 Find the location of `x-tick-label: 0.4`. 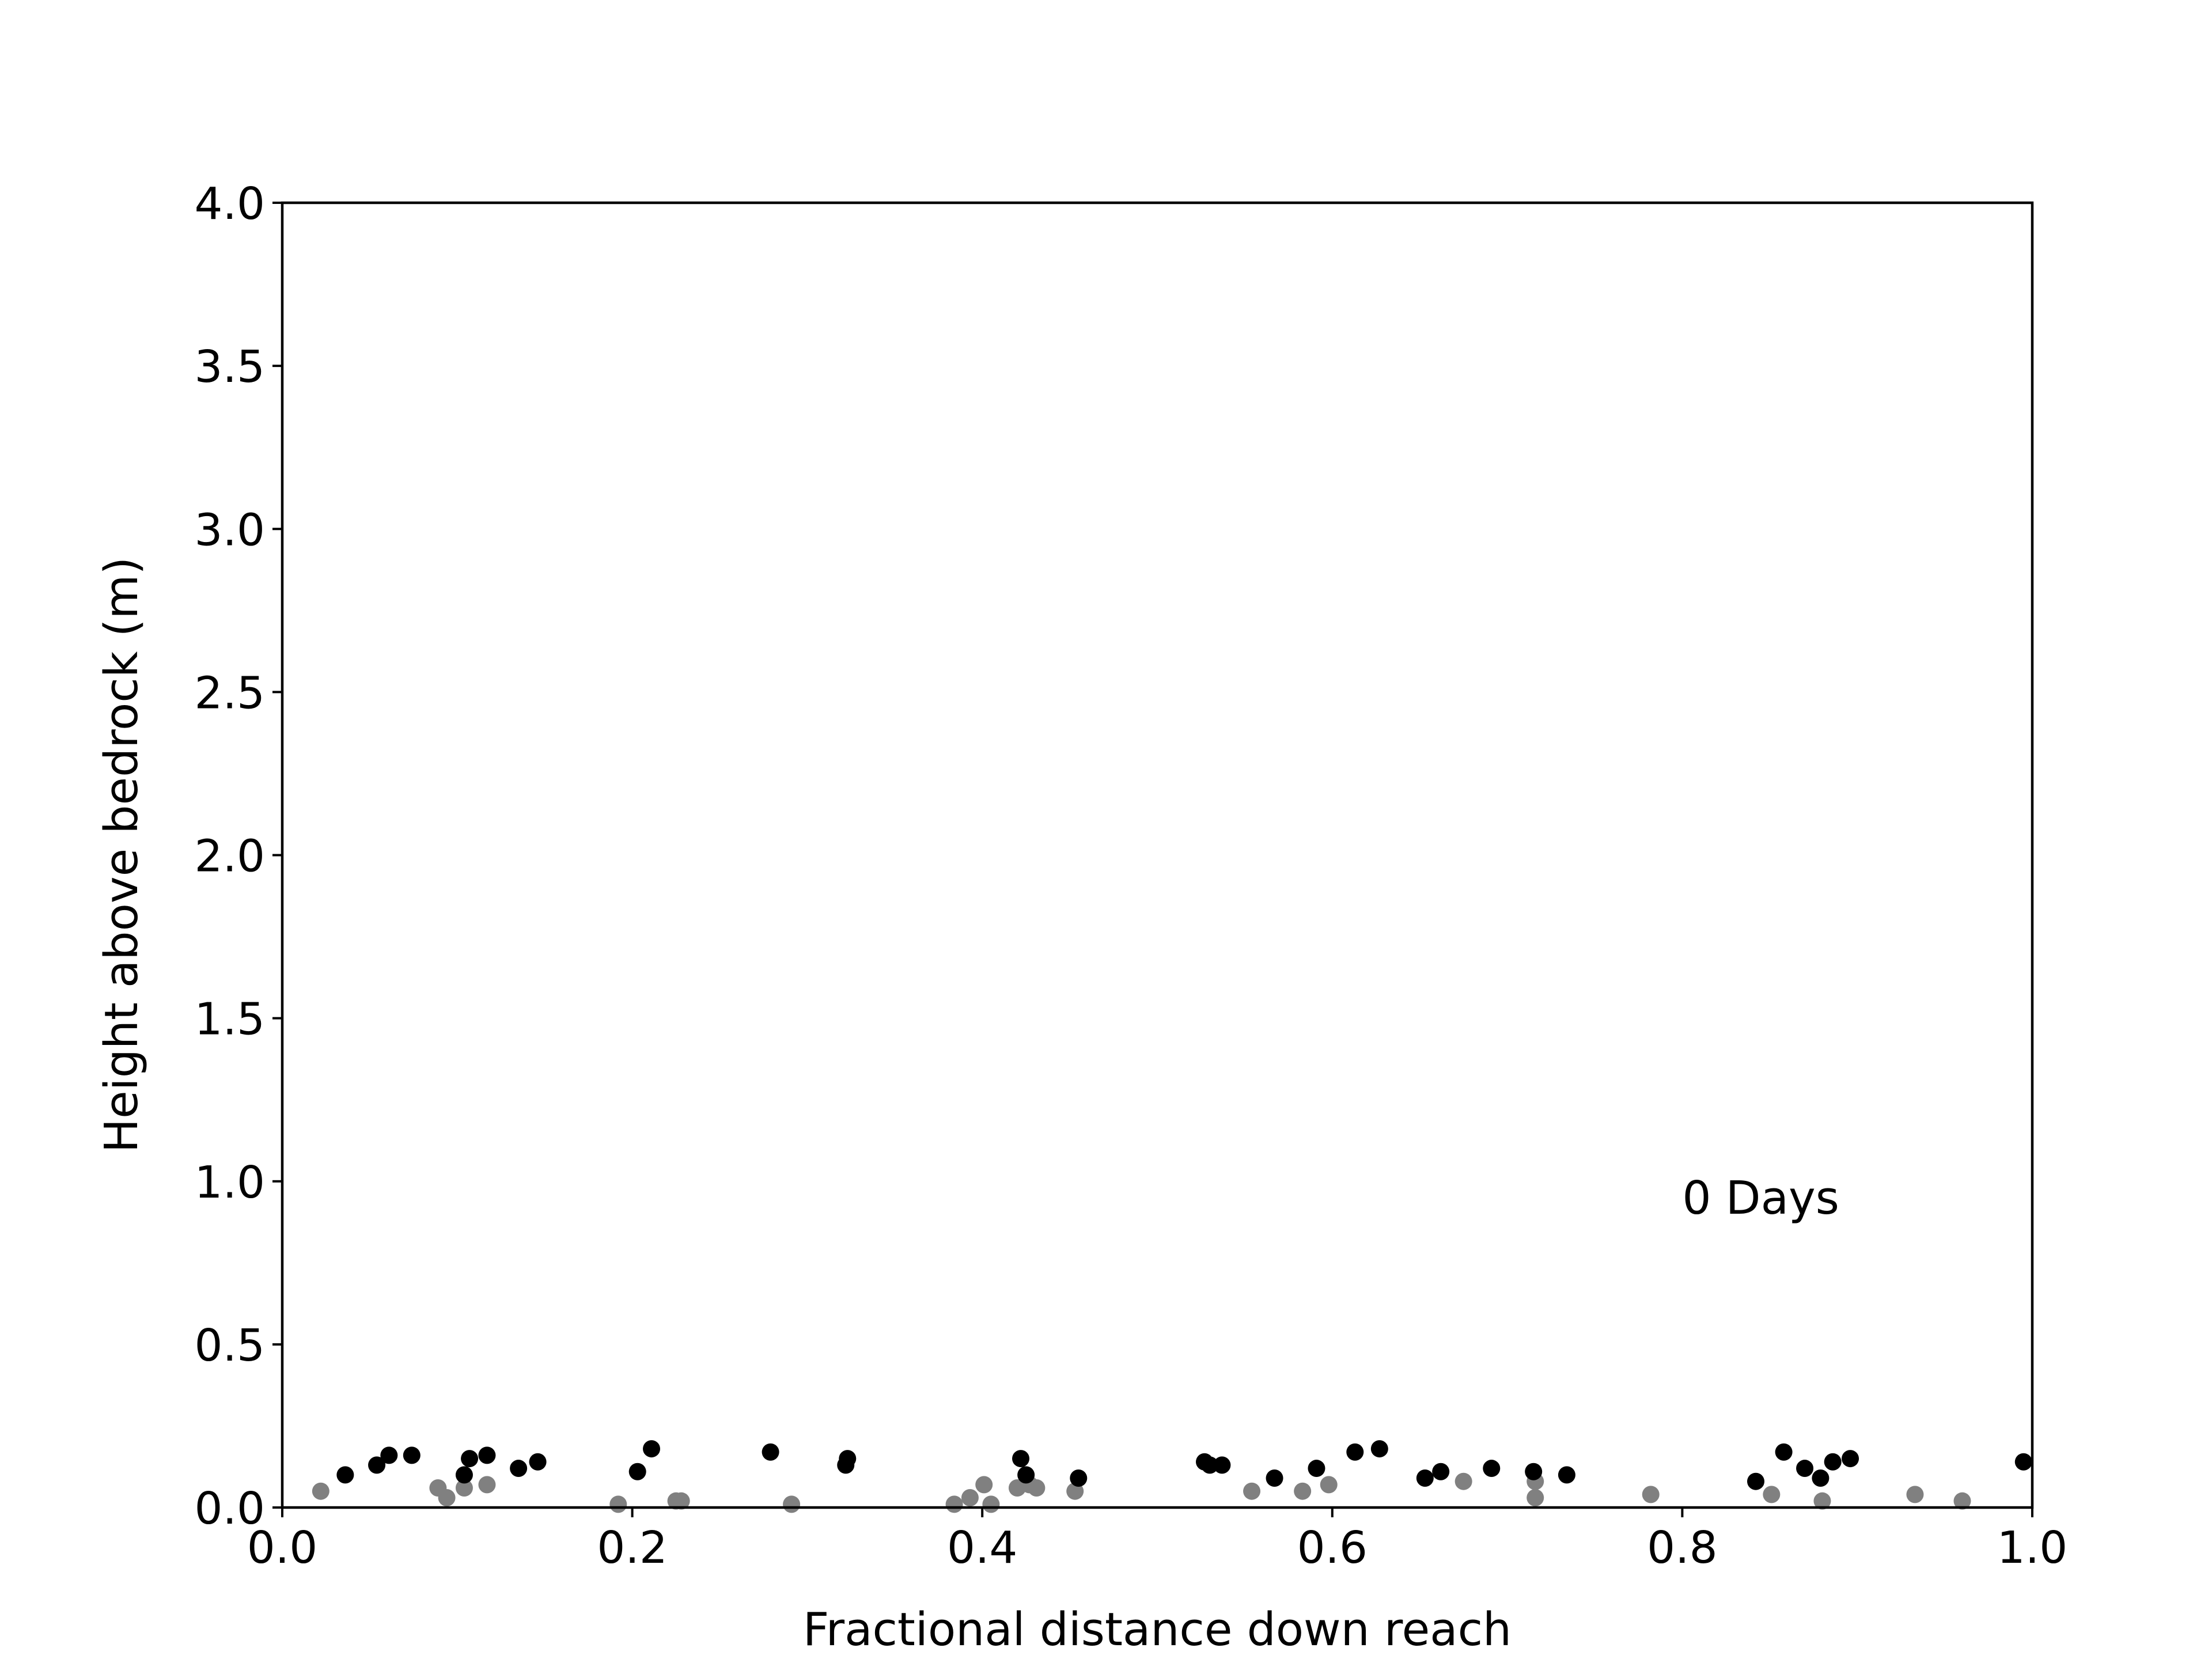

x-tick-label: 0.4 is located at coordinates (982, 1548).